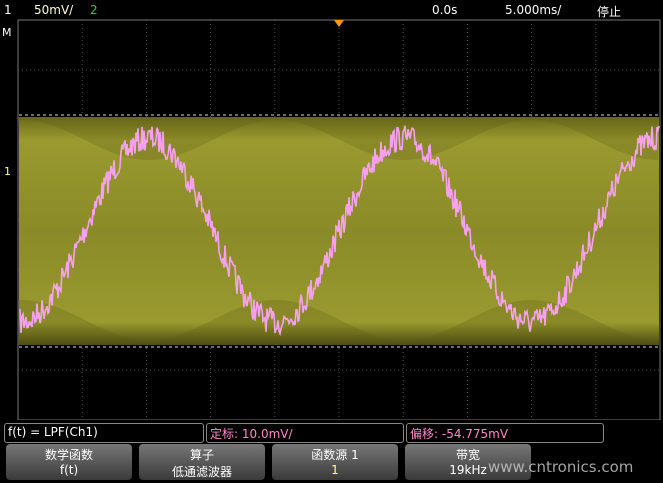  Describe the element at coordinates (104, 433) in the screenshot. I see `function-box: f(t) = LPF(Ch1)` at that location.